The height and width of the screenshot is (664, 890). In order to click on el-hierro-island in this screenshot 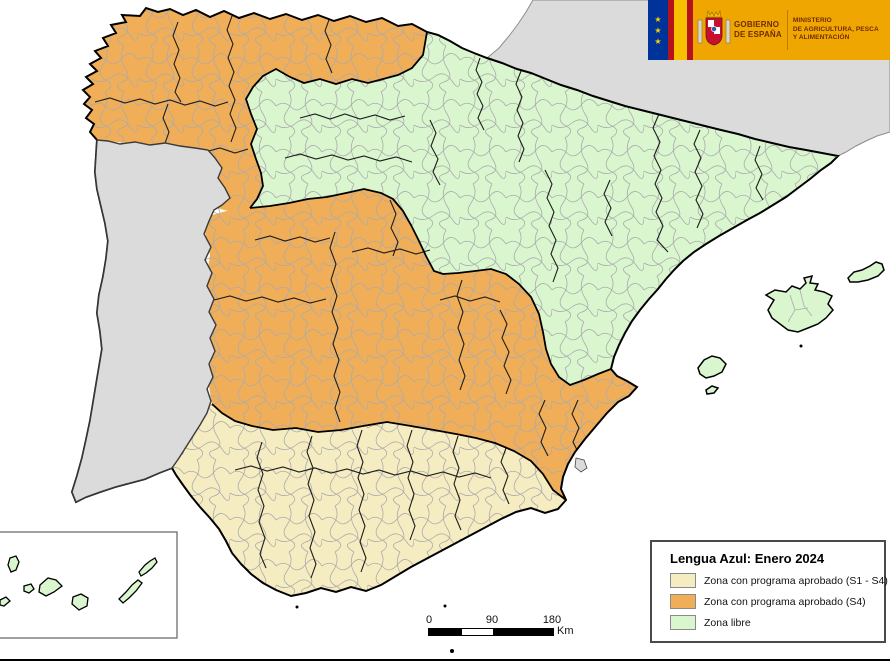, I will do `click(5, 601)`.